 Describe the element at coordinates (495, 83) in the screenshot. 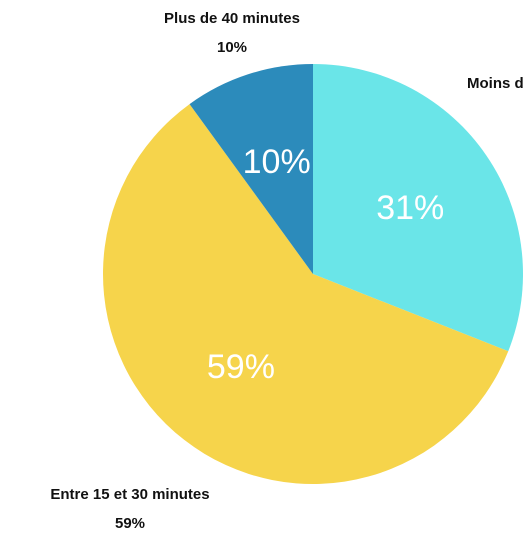

I see `slice-label-moins-15: Moins de 15 minutes` at that location.